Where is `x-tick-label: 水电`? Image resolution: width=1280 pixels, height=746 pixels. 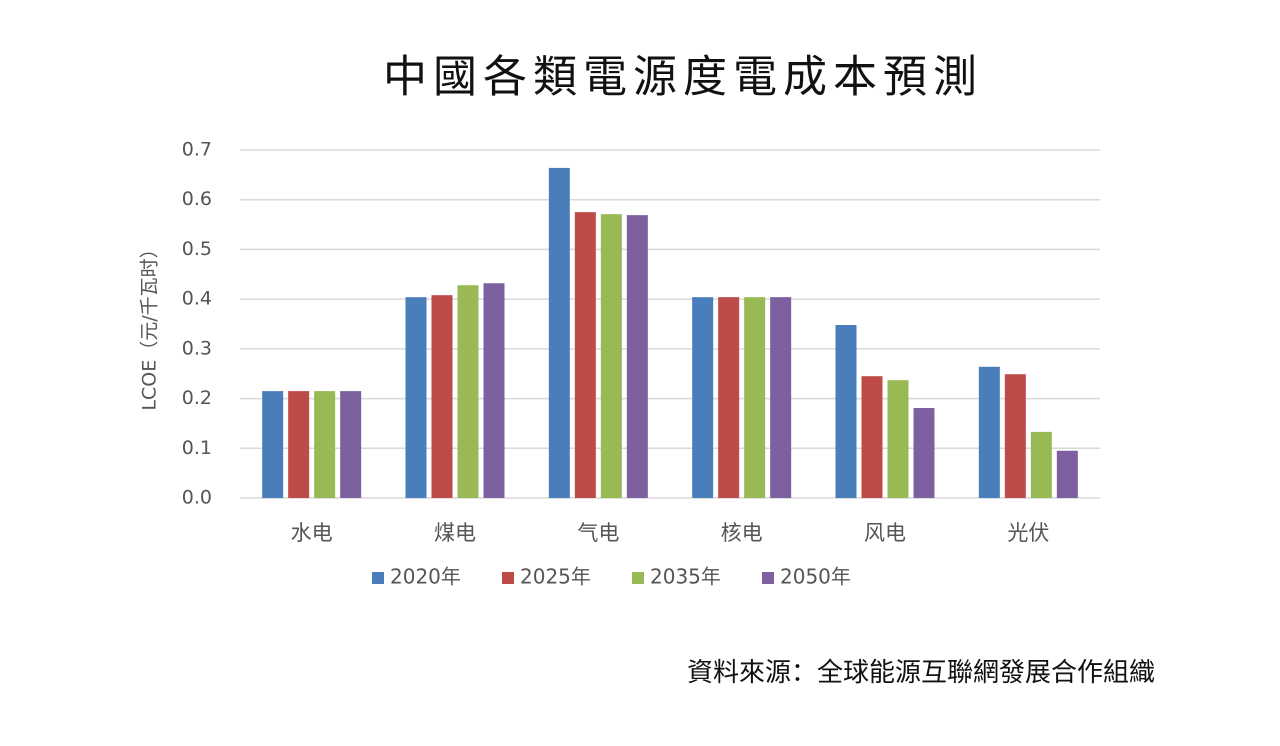 x-tick-label: 水电 is located at coordinates (312, 533).